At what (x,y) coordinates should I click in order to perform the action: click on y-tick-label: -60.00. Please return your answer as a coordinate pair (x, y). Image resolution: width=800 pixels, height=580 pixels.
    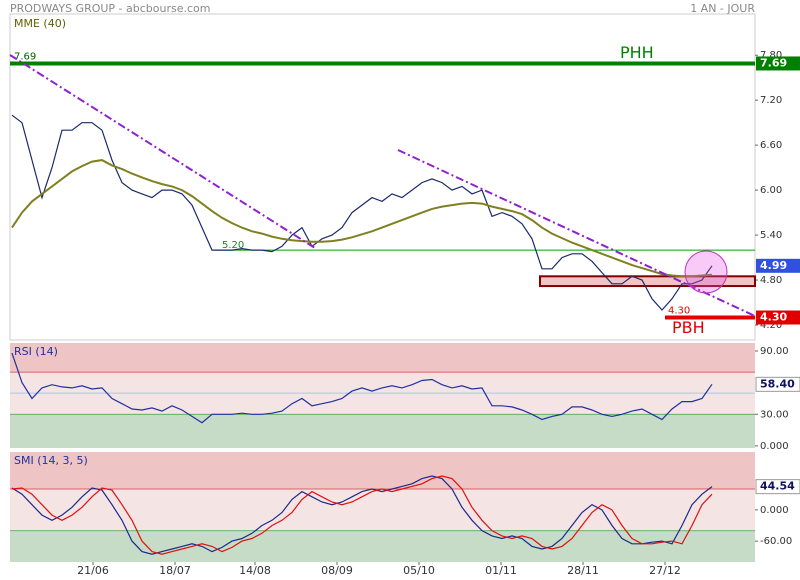
    Looking at the image, I should click on (776, 541).